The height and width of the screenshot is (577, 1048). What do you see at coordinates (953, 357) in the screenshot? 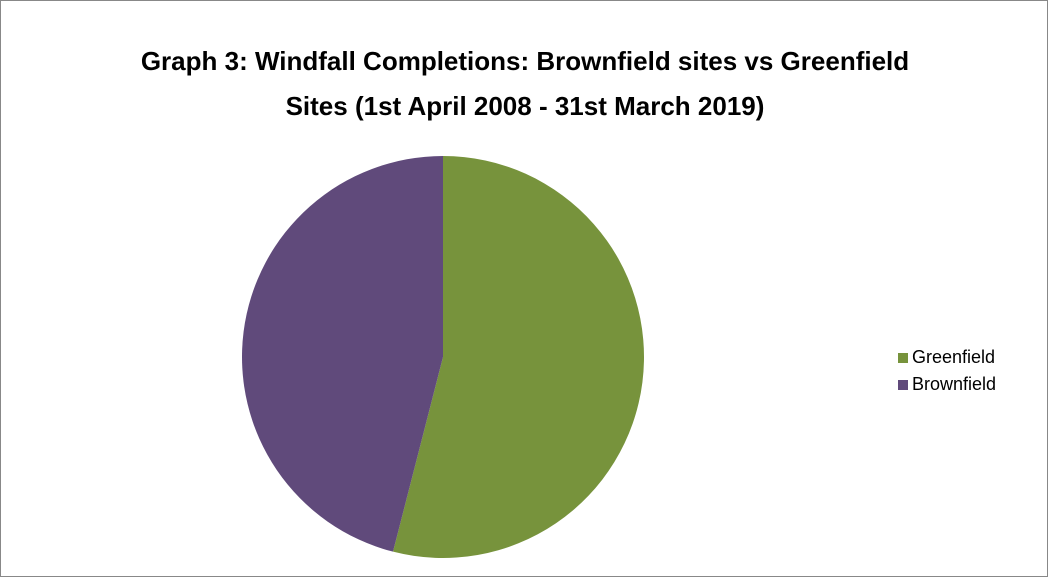
I see `legend-label: Greenfield` at bounding box center [953, 357].